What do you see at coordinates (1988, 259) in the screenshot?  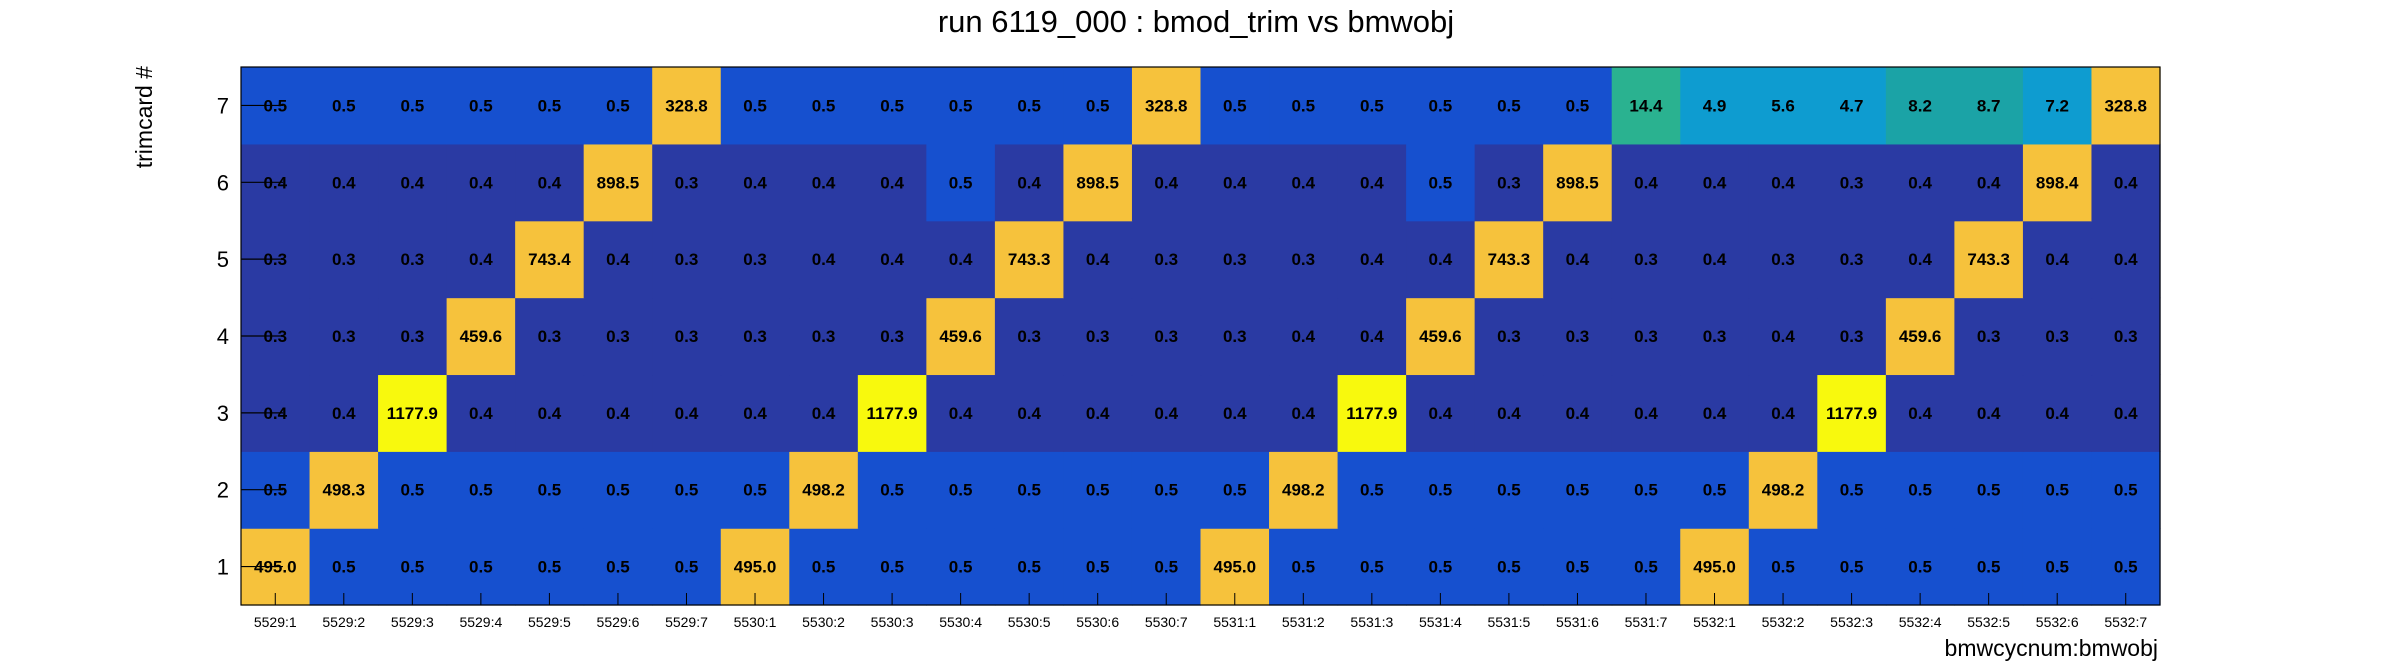 I see `cell-value-label: 743.3` at bounding box center [1988, 259].